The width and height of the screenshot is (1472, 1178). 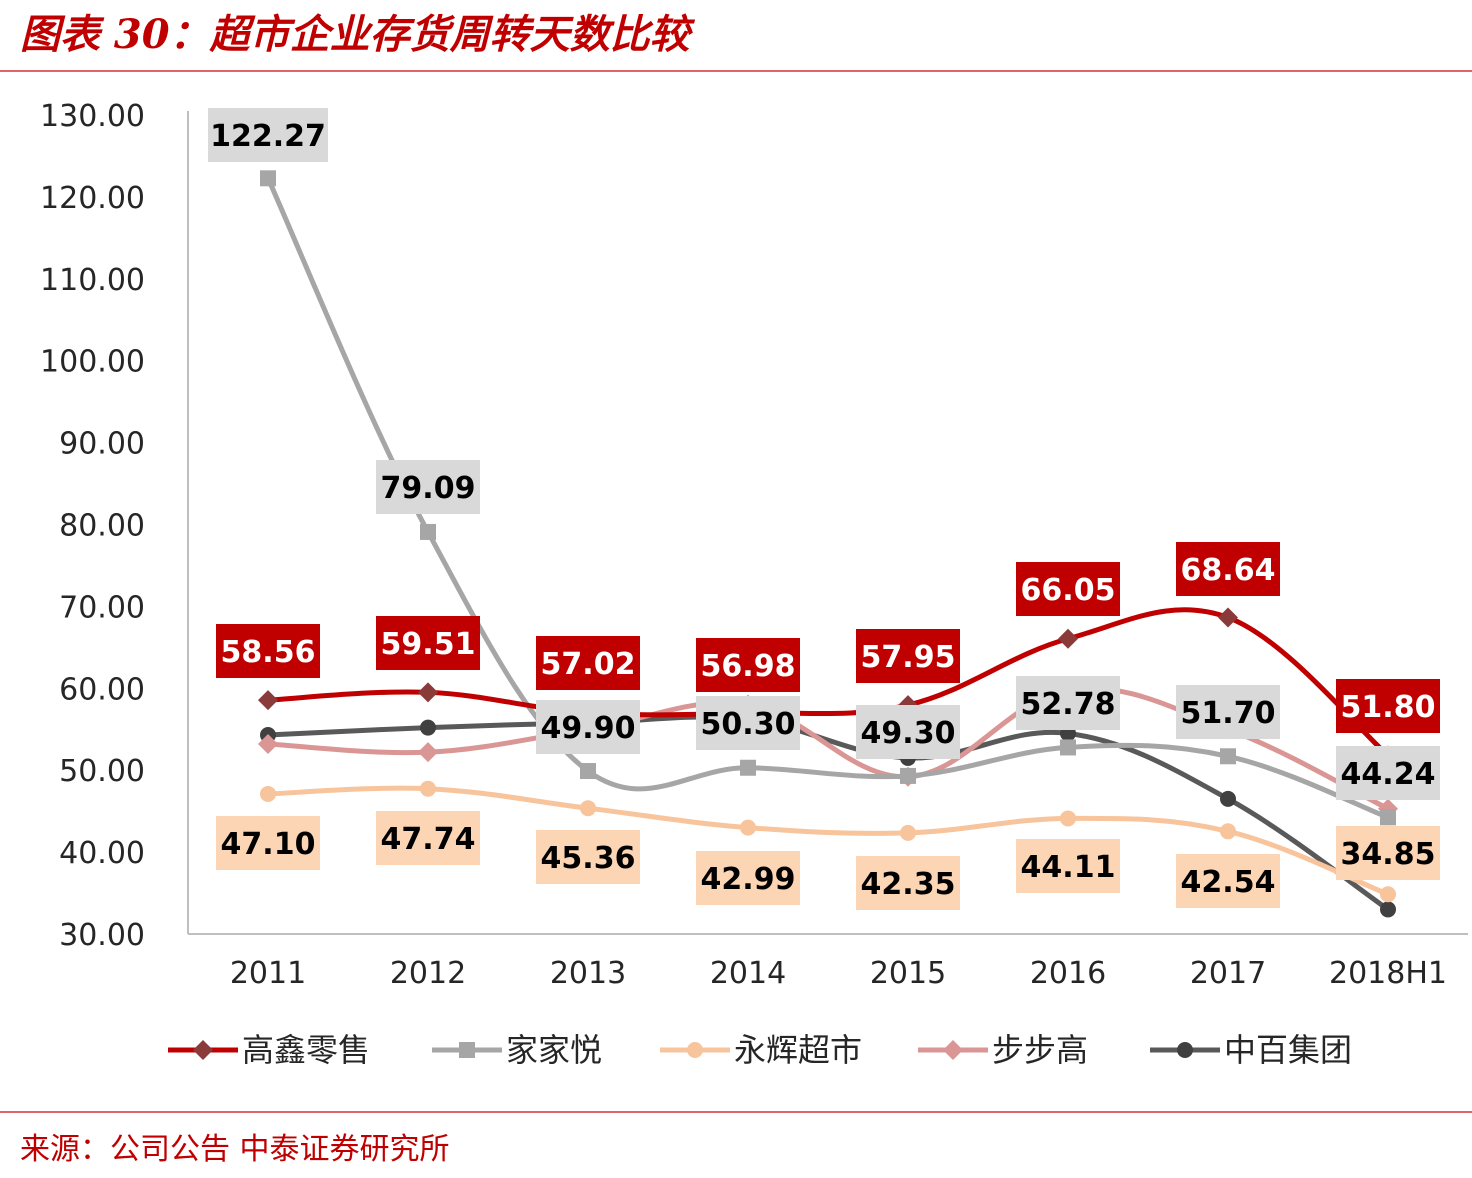 What do you see at coordinates (92, 280) in the screenshot?
I see `y-tick-label: 110.00` at bounding box center [92, 280].